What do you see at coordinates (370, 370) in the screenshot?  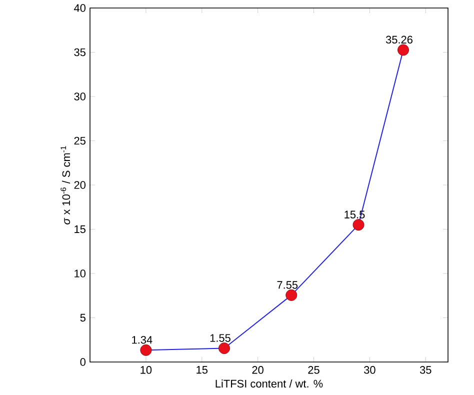 I see `x-tick-label: 30` at bounding box center [370, 370].